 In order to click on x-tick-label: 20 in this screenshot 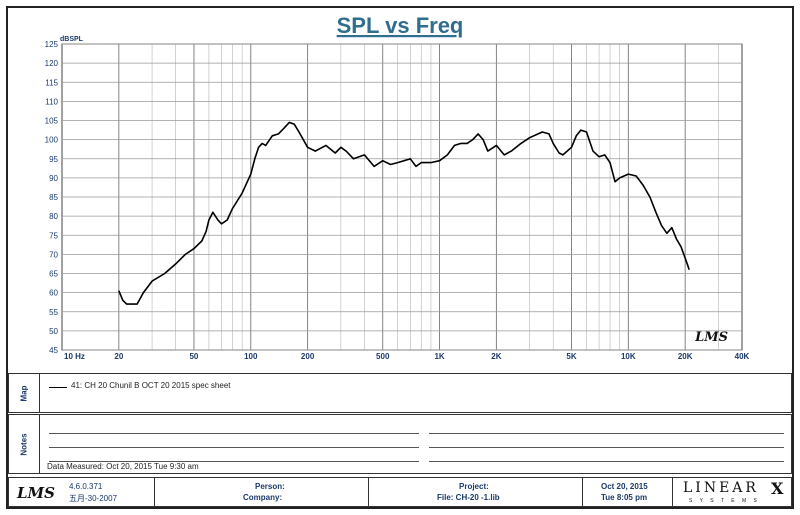, I will do `click(118, 356)`.